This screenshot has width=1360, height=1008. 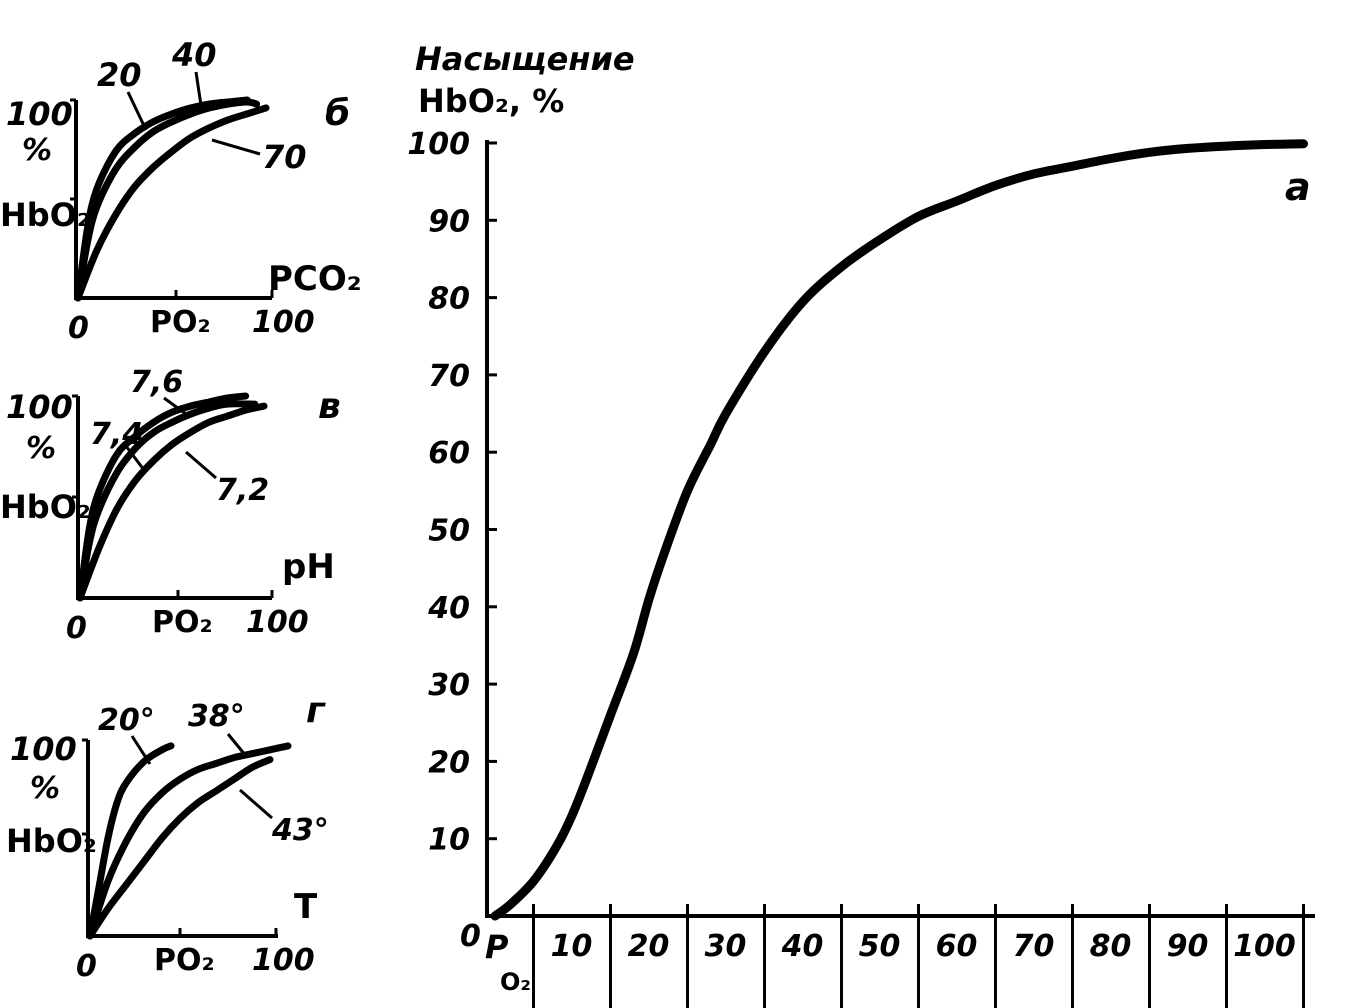 I want to click on panel-g-ylabel-hbo2: HbO₂, so click(x=51, y=841).